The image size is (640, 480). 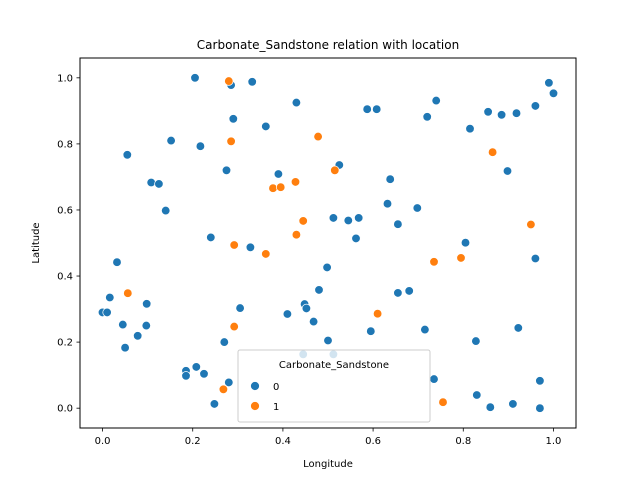 I want to click on legend-label-0: 0, so click(x=276, y=387).